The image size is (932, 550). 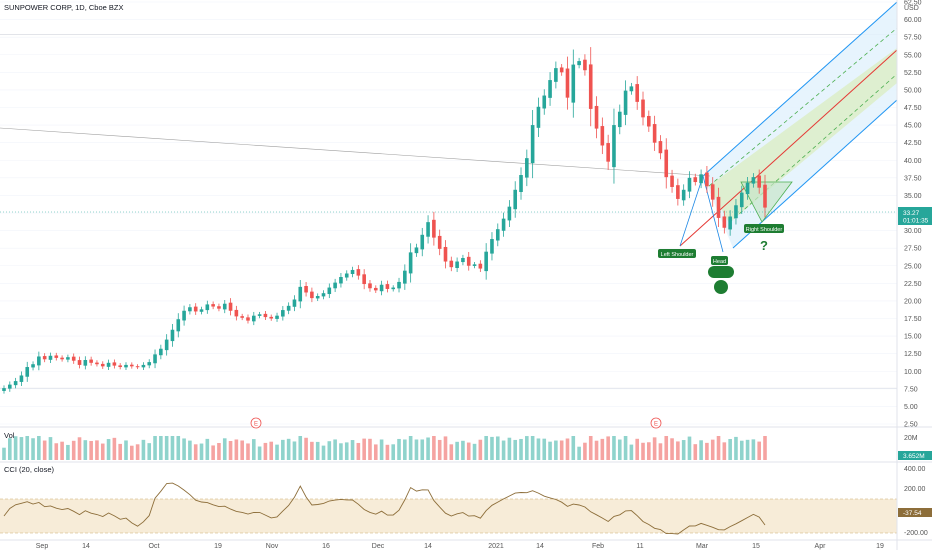 What do you see at coordinates (355, 152) in the screenshot?
I see `trend-line-long` at bounding box center [355, 152].